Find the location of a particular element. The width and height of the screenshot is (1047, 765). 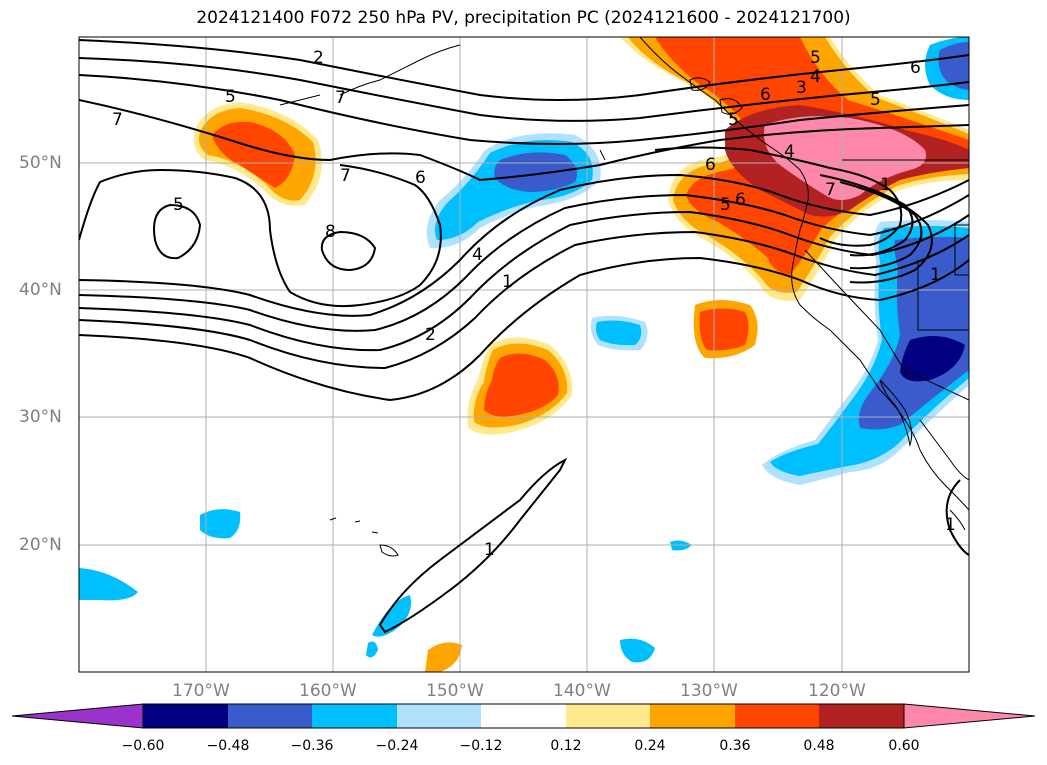

colorbar-tick: 0.24 is located at coordinates (650, 746).